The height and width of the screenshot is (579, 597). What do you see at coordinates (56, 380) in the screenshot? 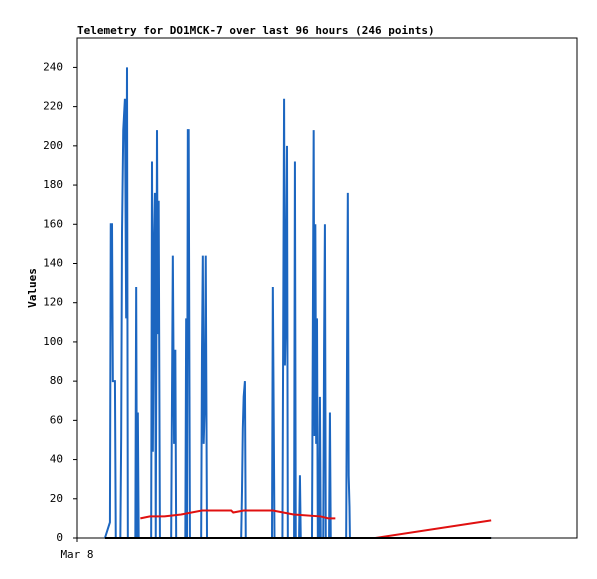
I see `y-tick-label: 80` at bounding box center [56, 380].